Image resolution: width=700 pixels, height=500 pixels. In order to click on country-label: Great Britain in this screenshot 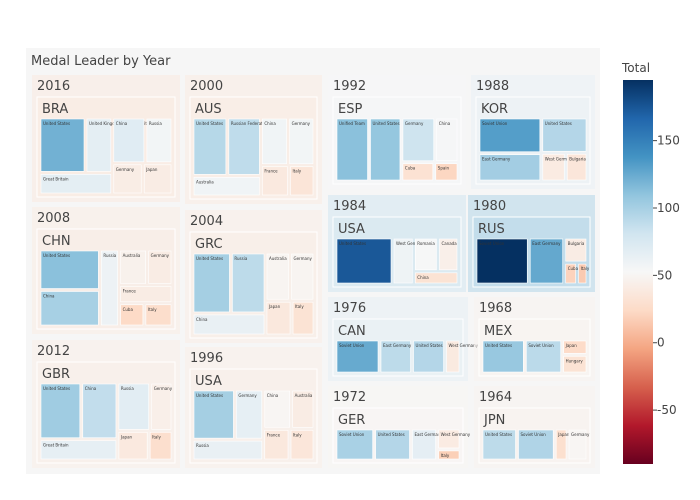, I will do `click(56, 178)`.